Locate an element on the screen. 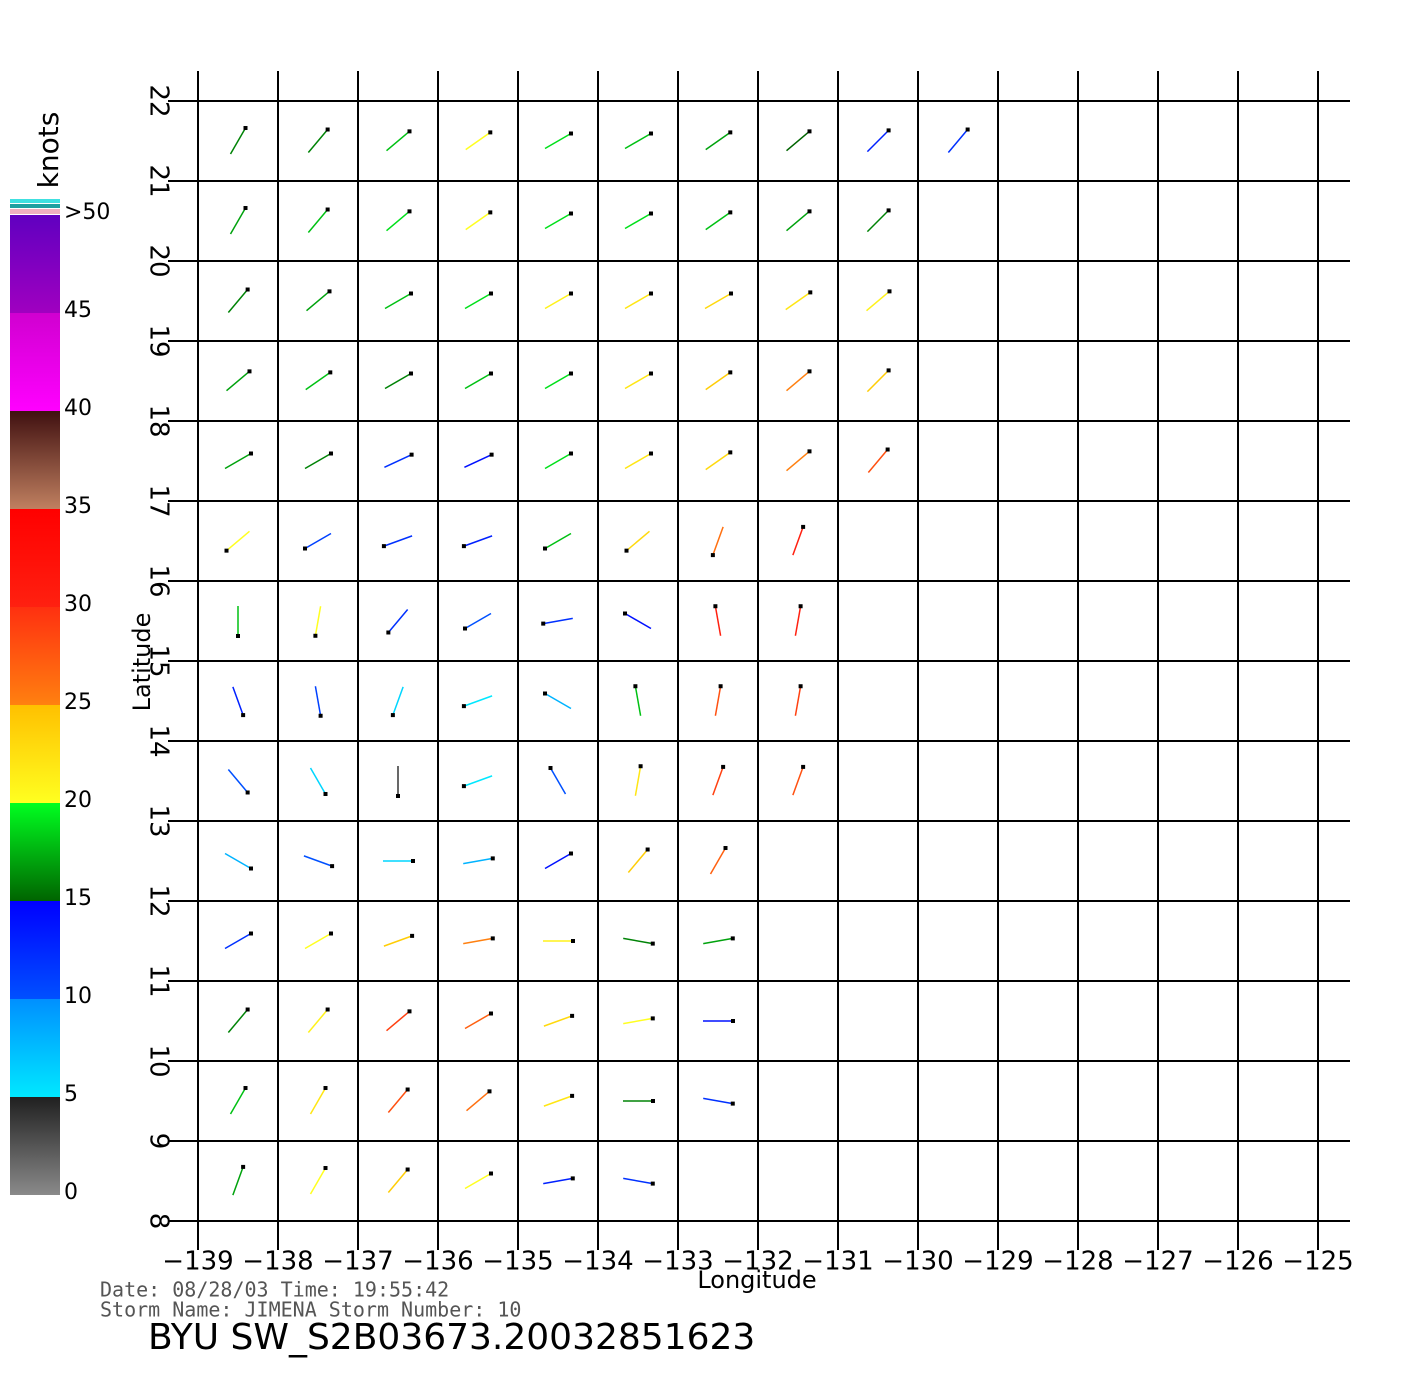  x-tick-label: −134 is located at coordinates (597, 1262).